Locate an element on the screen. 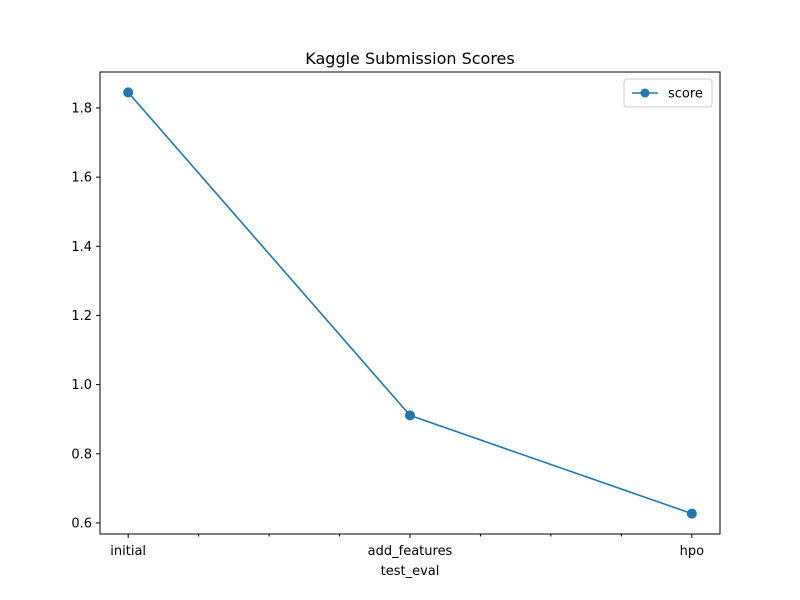 The width and height of the screenshot is (800, 600). chart-title: Kaggle Submission Scores is located at coordinates (409, 58).